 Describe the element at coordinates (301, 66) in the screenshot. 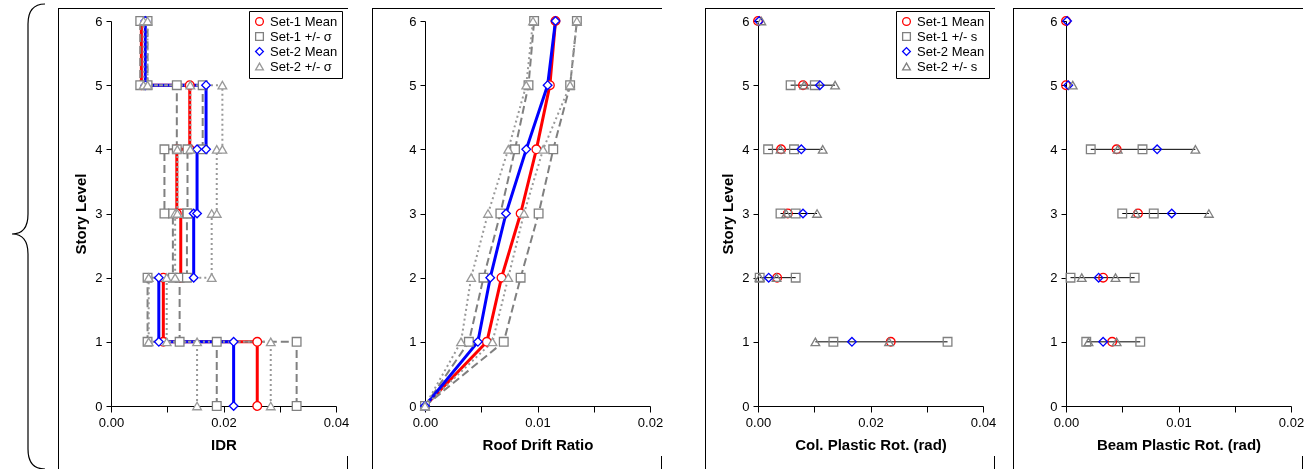

I see `legend-label: Set-2 +/- σ` at that location.